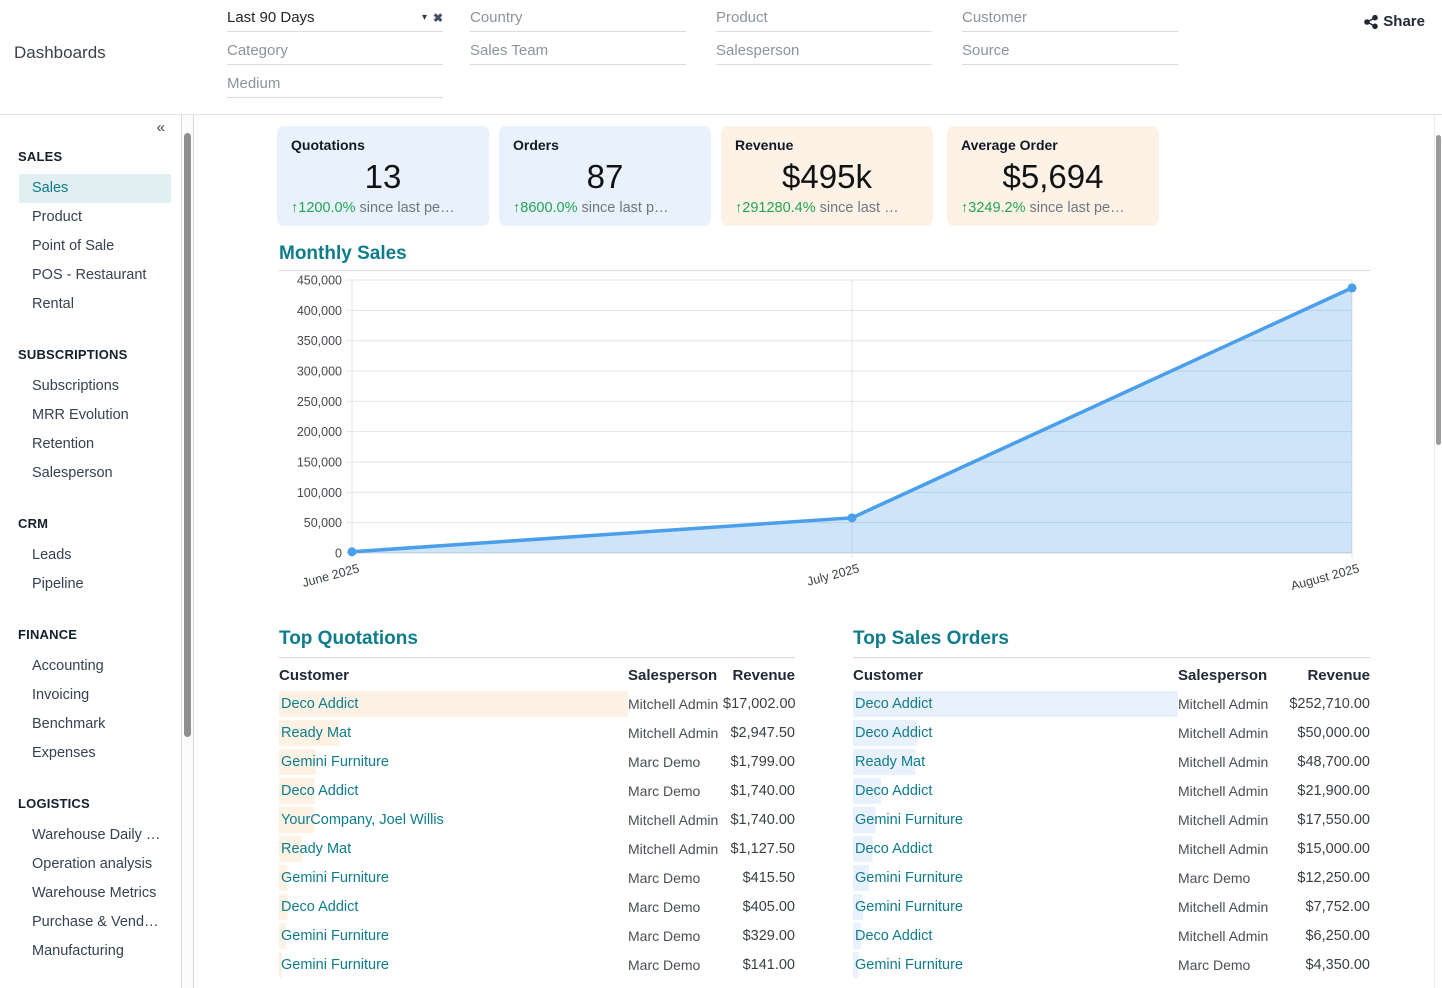 This screenshot has width=1442, height=988. What do you see at coordinates (80, 415) in the screenshot?
I see `sidebar-item-mrr-evolution: MRR Evolution` at bounding box center [80, 415].